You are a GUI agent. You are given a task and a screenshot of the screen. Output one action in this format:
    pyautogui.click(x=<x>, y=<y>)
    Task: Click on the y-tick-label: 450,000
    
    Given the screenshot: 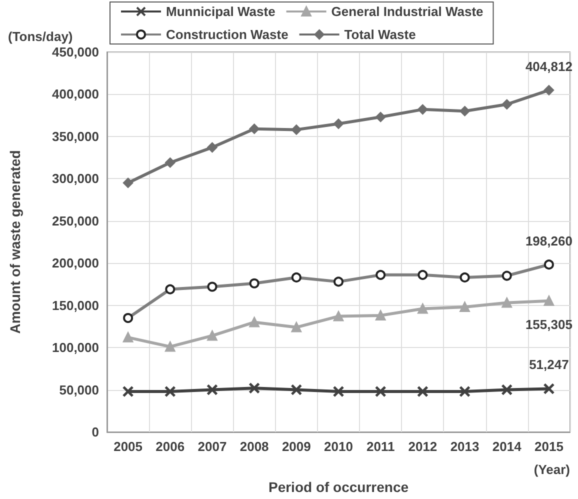 What is the action you would take?
    pyautogui.click(x=75, y=52)
    